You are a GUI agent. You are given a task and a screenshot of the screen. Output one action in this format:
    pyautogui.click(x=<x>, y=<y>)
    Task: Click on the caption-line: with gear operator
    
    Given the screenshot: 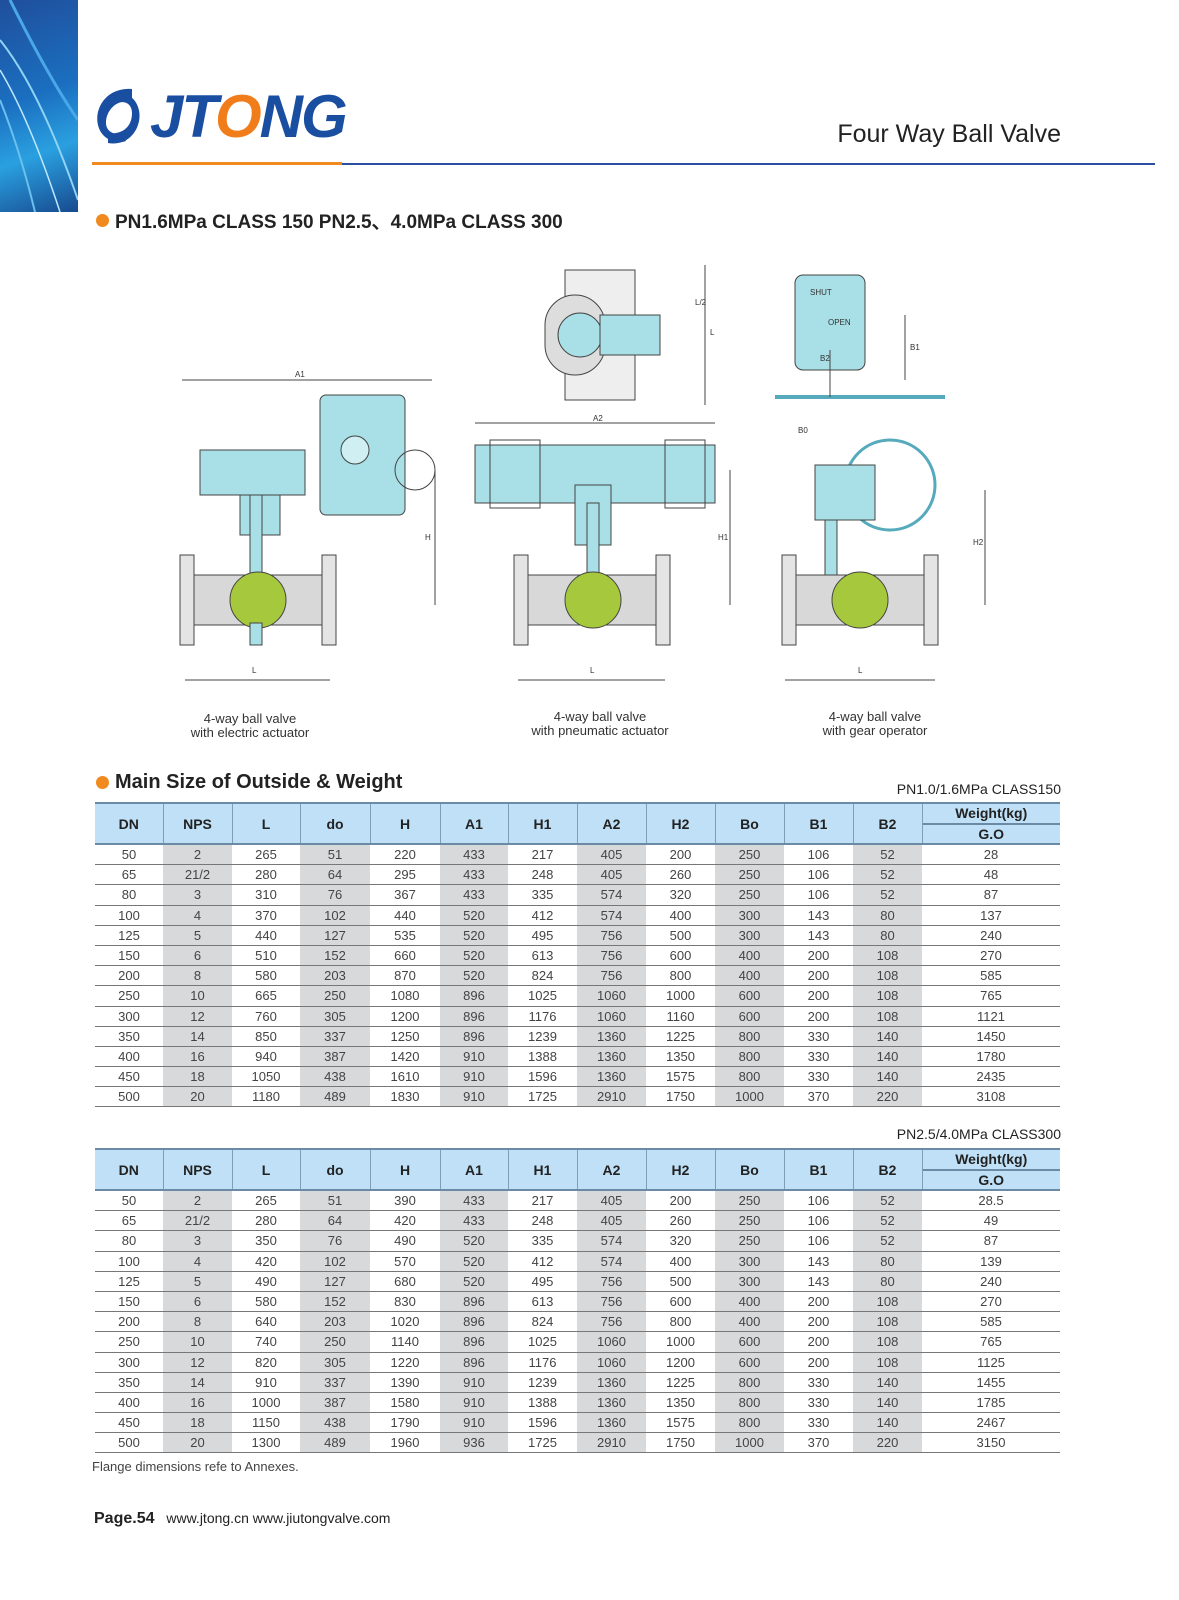 What is the action you would take?
    pyautogui.click(x=875, y=730)
    